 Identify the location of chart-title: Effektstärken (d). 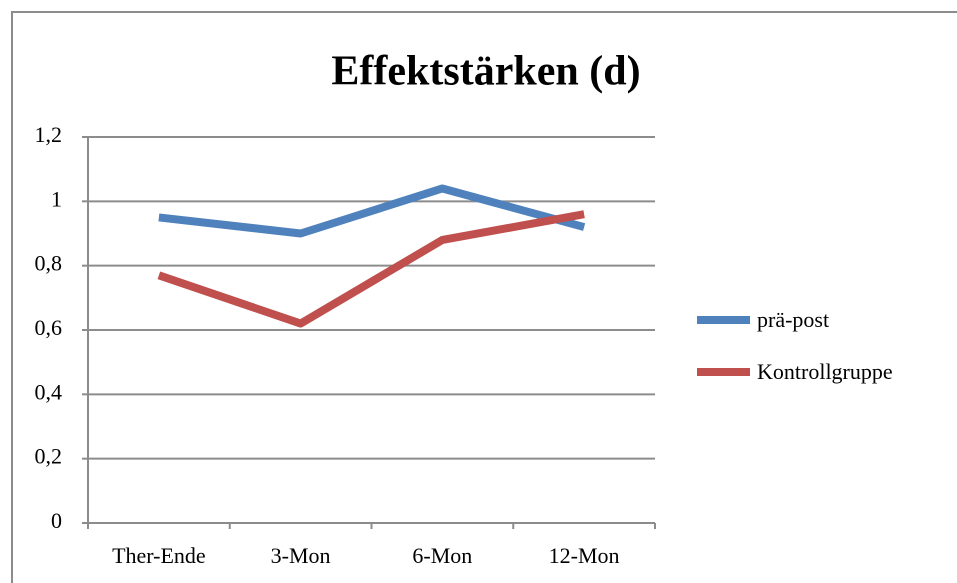
(485, 72).